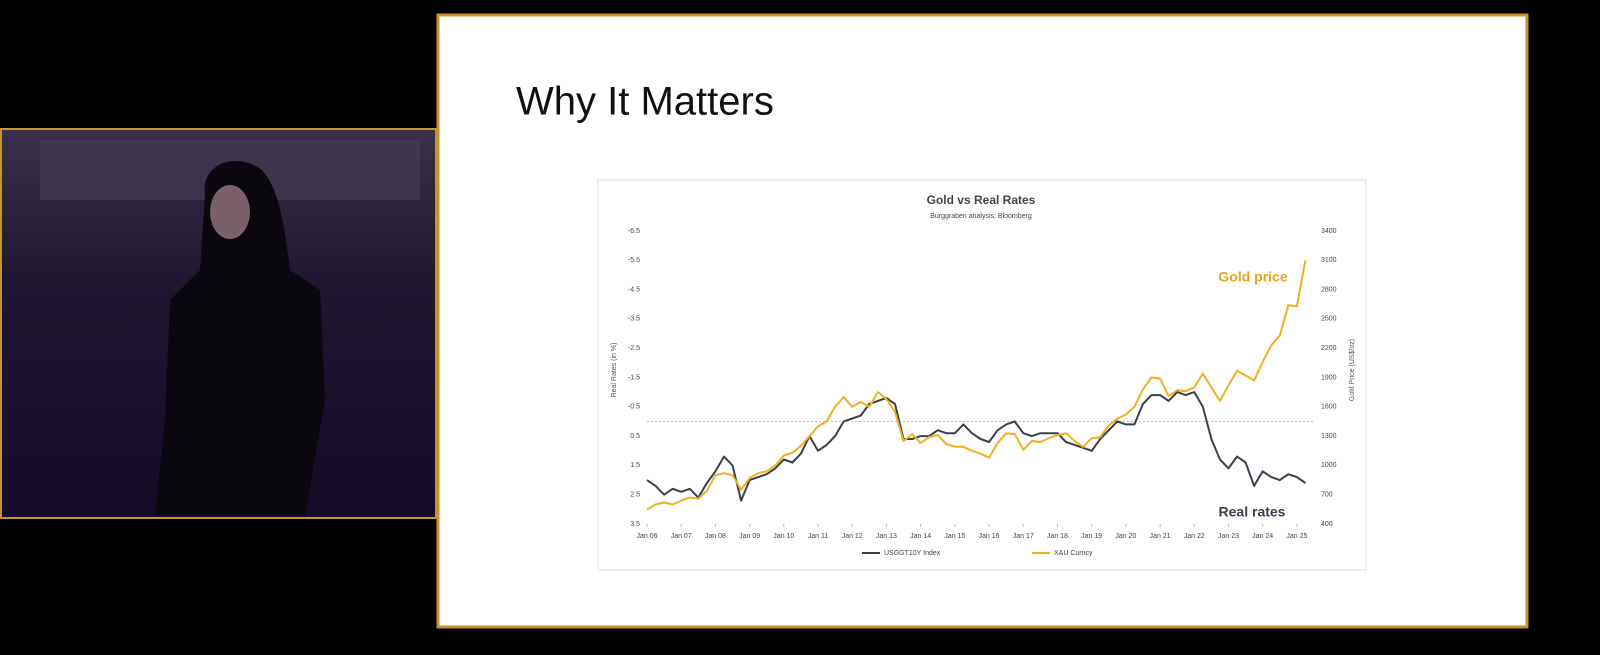  I want to click on y-tick-label: -3.5, so click(634, 319).